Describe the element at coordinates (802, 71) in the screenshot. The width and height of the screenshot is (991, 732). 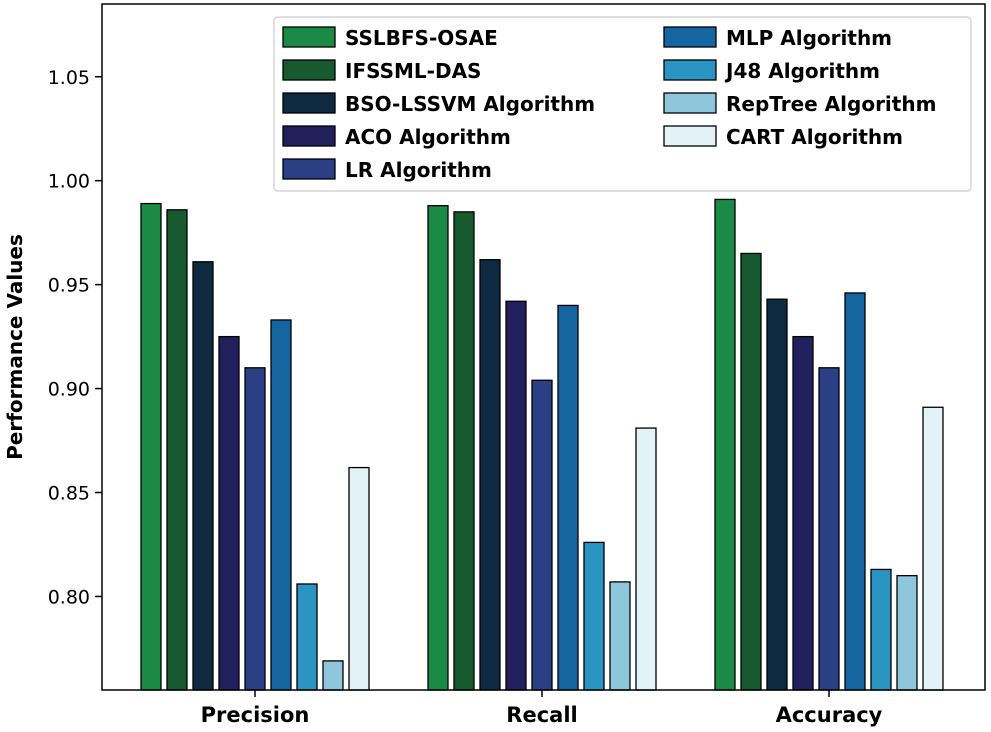
I see `legend-label: J48 Algorithm` at that location.